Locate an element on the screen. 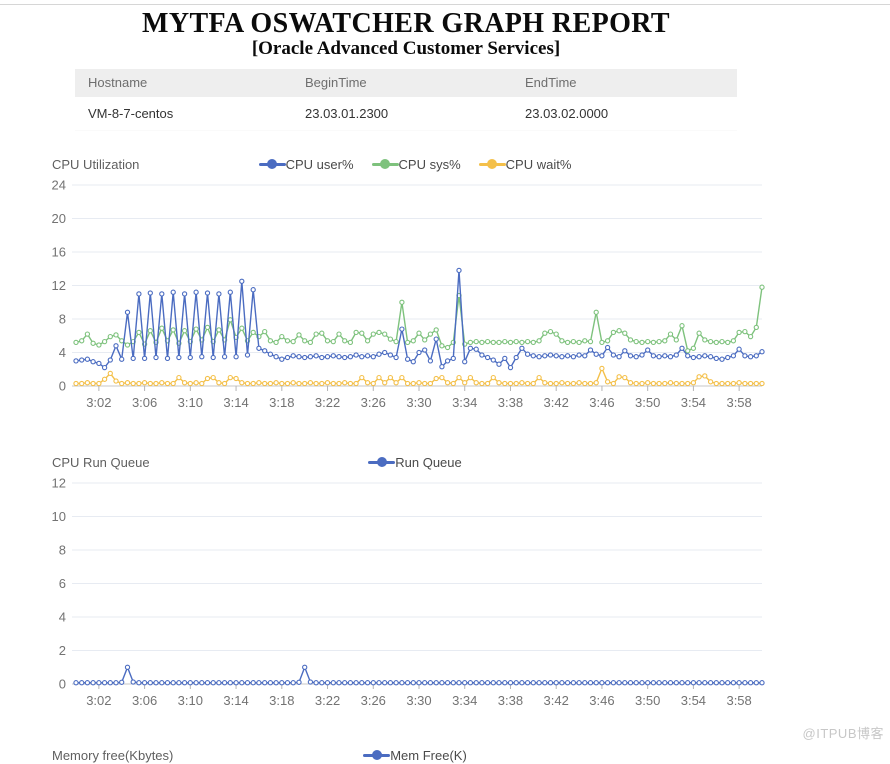  page-title: MYTFA OSWATCHER GRAPH REPORT is located at coordinates (406, 23).